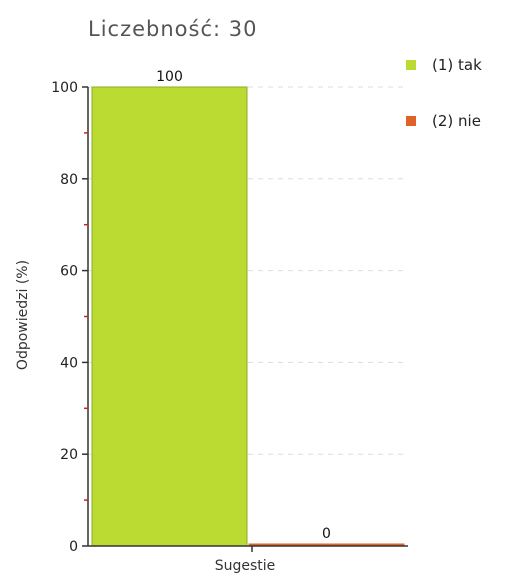  What do you see at coordinates (69, 363) in the screenshot?
I see `y-tick-label: 40` at bounding box center [69, 363].